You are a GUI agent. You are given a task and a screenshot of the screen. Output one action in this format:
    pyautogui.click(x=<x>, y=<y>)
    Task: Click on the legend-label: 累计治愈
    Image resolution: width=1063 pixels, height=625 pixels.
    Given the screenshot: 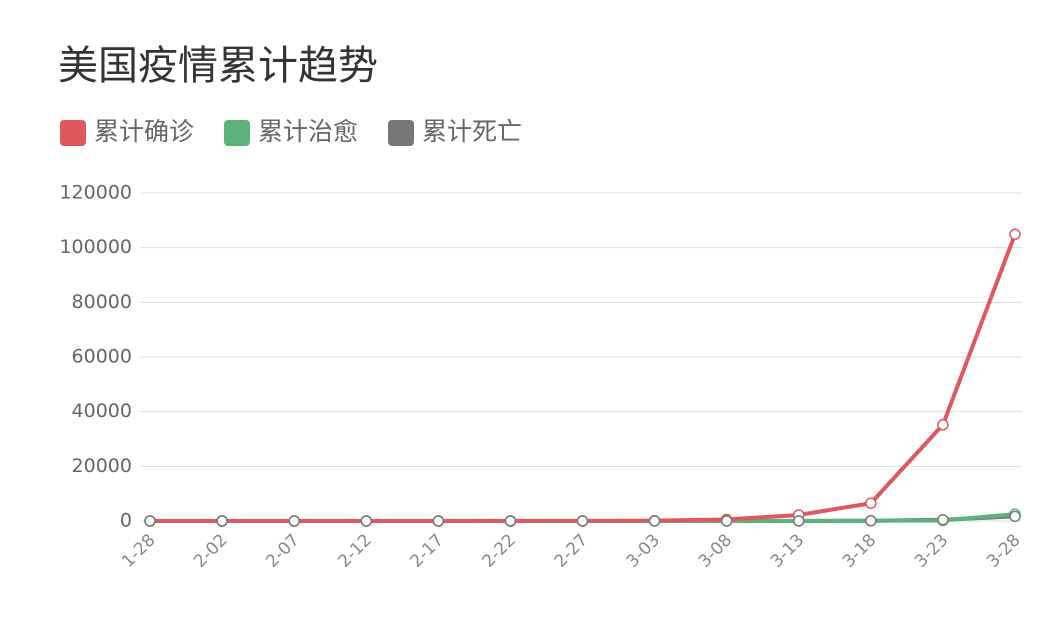 What is the action you would take?
    pyautogui.click(x=308, y=131)
    